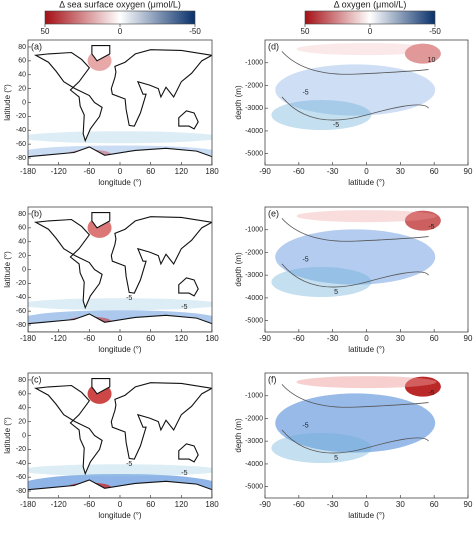  I want to click on y-tick-label: -40, so click(21, 130).